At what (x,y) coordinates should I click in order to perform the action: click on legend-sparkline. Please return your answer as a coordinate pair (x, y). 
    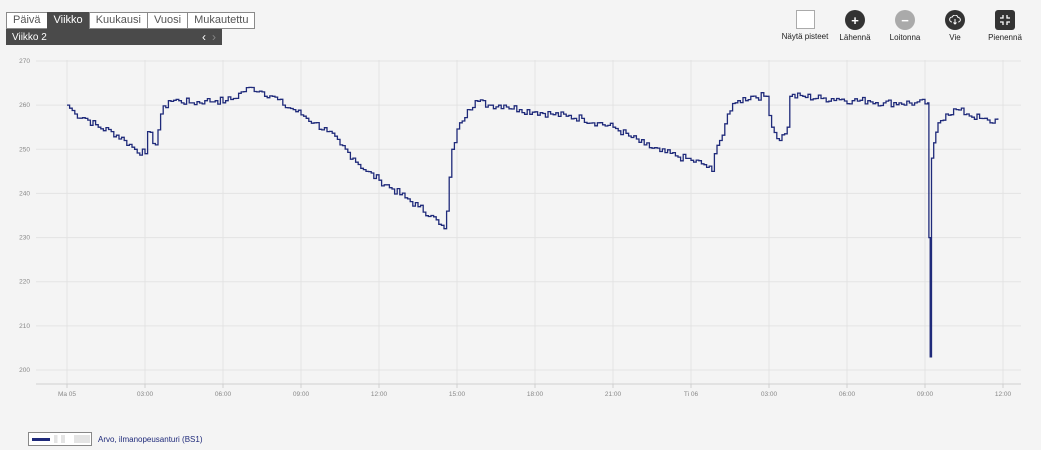
    Looking at the image, I should click on (72, 439).